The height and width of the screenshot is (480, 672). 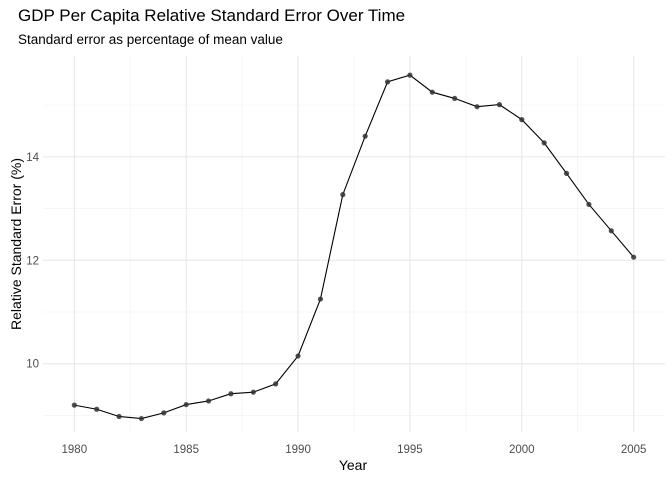 I want to click on x-tick-label: 1990, so click(x=298, y=450).